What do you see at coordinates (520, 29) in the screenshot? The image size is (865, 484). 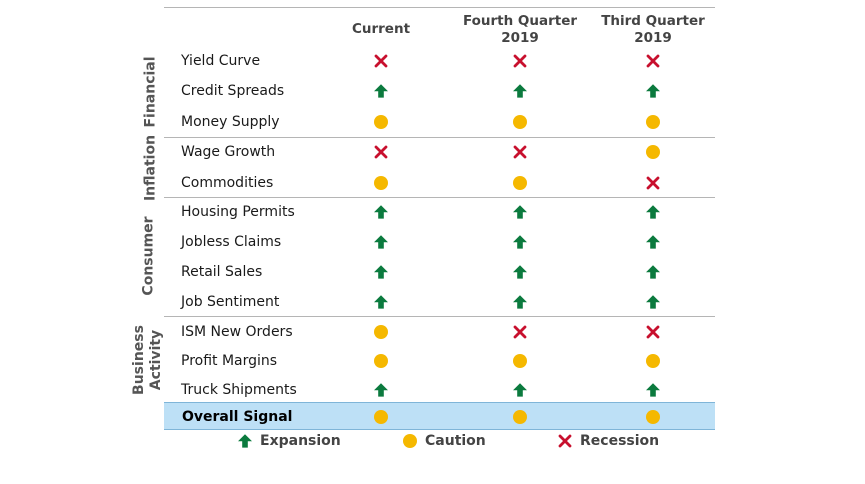 I see `column-header: Fourth Quarter 2019` at bounding box center [520, 29].